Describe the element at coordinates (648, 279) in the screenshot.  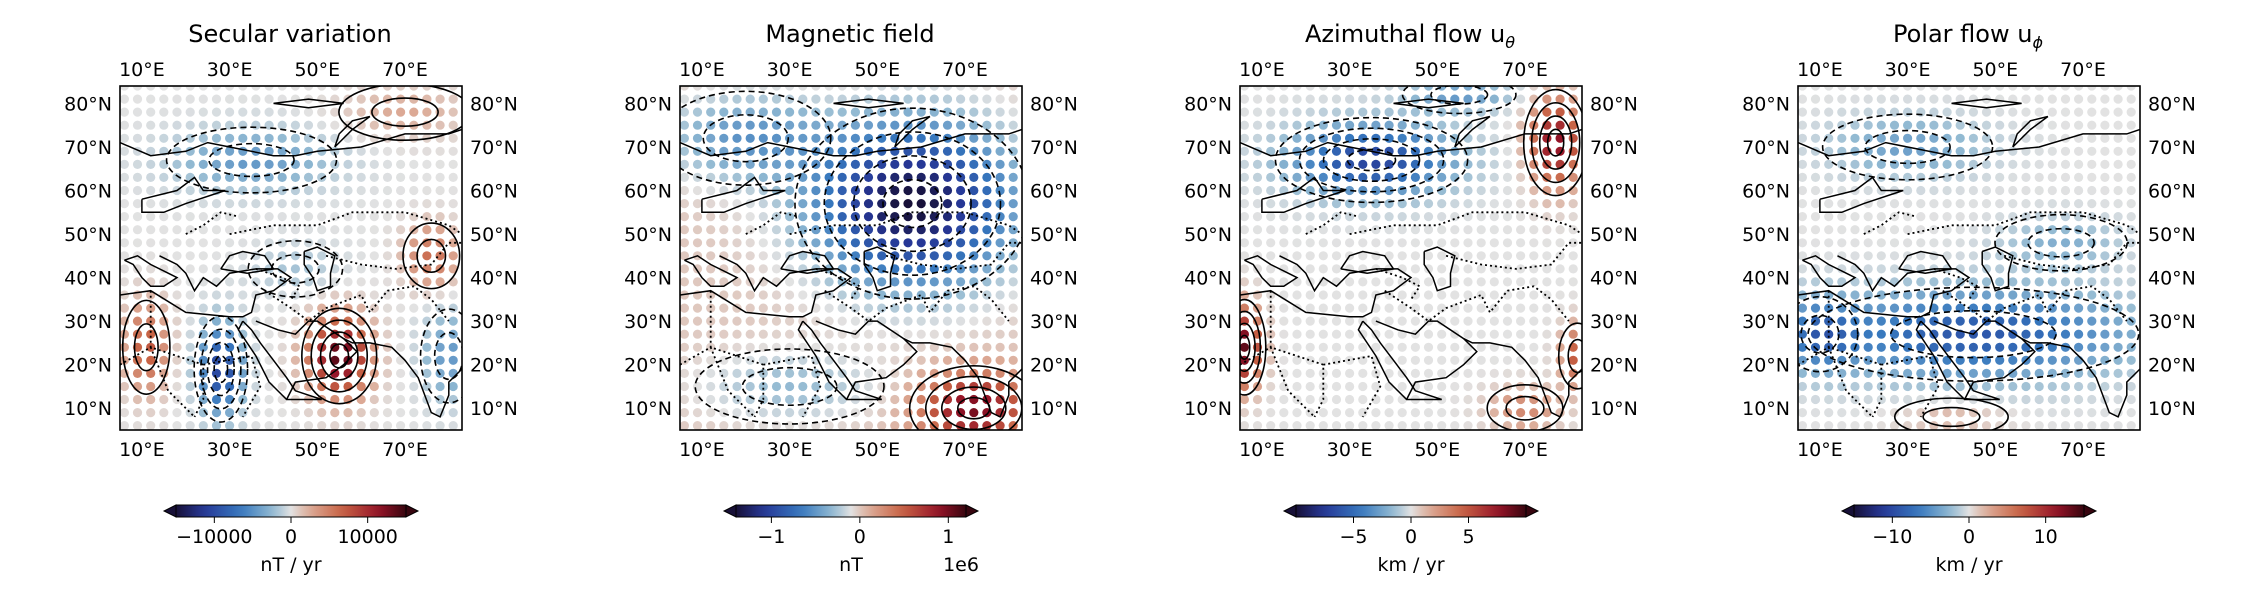
I see `y-tick-label-left: 40°N` at that location.